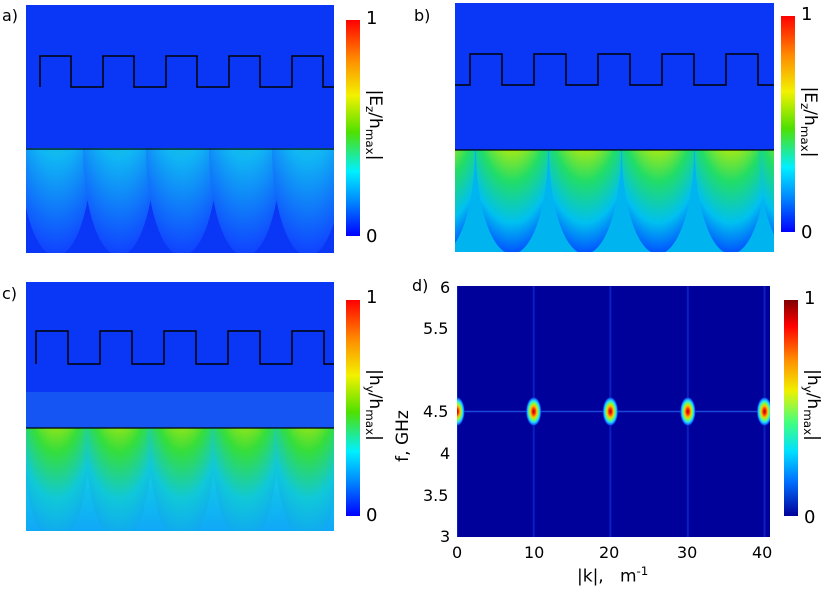 The image size is (830, 592). Describe the element at coordinates (812, 405) in the screenshot. I see `colorbar-d-title: |hy/hmax|` at that location.